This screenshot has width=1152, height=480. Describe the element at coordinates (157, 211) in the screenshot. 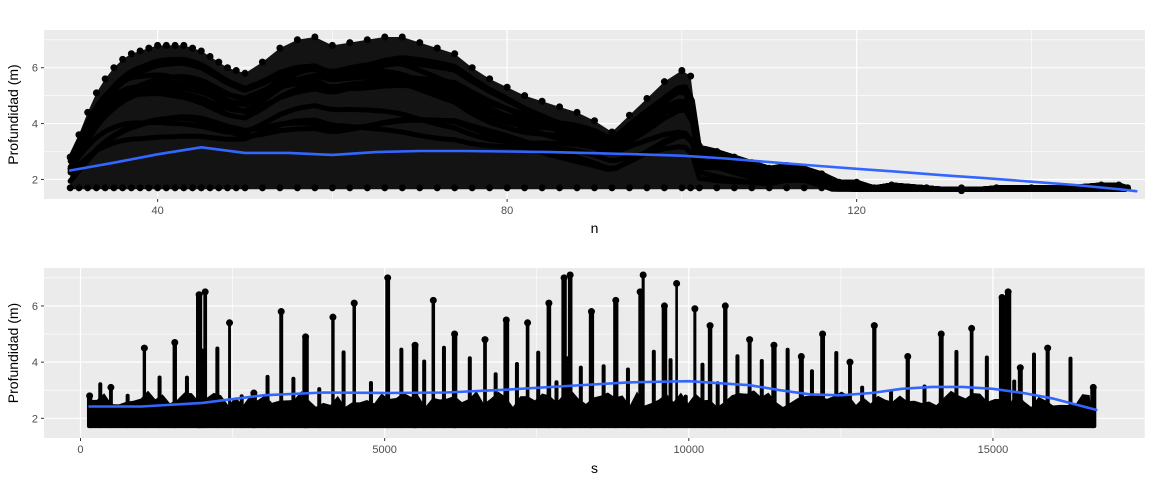

I see `x-tick-label: 40` at that location.